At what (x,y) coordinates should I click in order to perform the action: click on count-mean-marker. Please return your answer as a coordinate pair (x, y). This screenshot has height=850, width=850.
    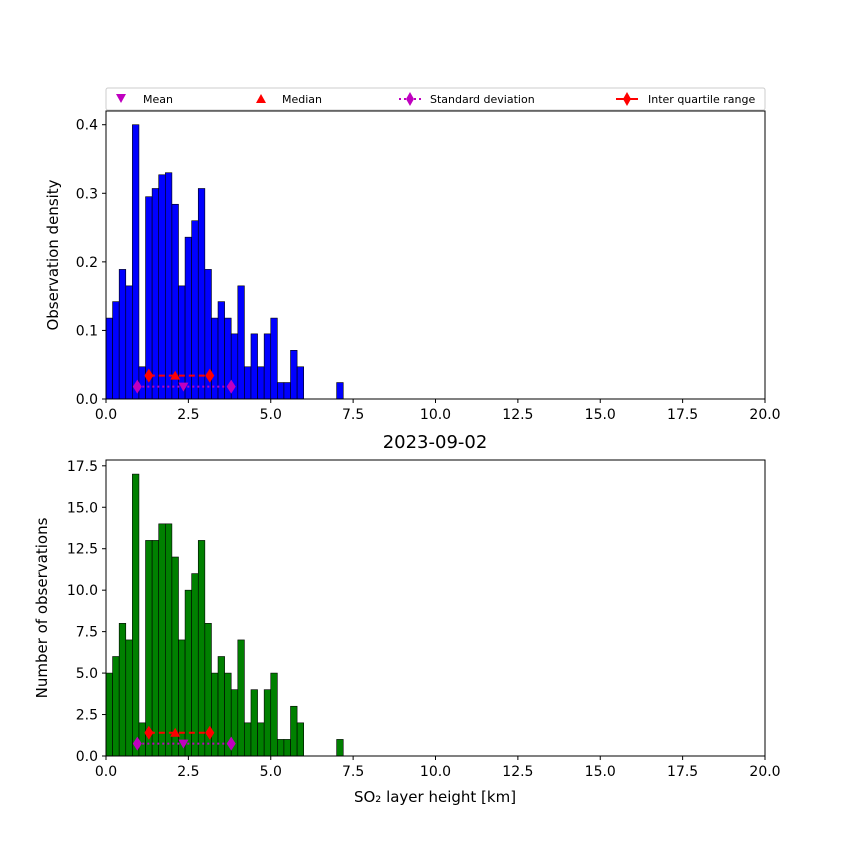
    Looking at the image, I should click on (183, 744).